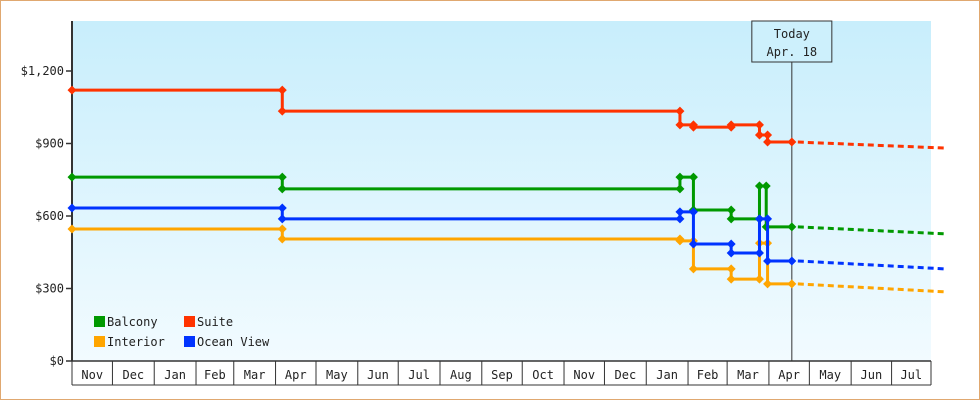  Describe the element at coordinates (792, 41) in the screenshot. I see `today-label-box` at that location.